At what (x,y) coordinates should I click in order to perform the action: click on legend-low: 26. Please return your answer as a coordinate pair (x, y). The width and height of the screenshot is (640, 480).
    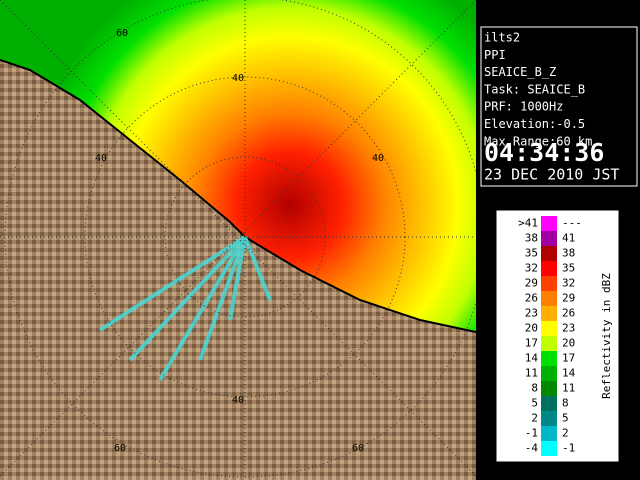
    Looking at the image, I should click on (531, 298).